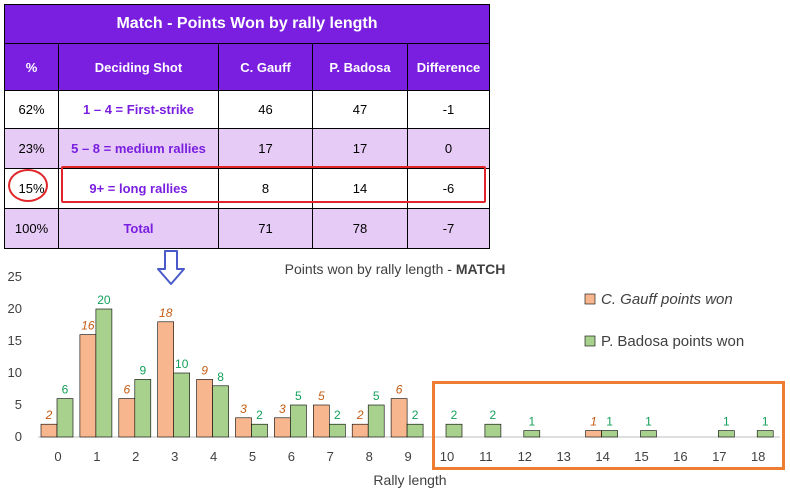  What do you see at coordinates (174, 456) in the screenshot?
I see `x-tick-label: 3` at bounding box center [174, 456].